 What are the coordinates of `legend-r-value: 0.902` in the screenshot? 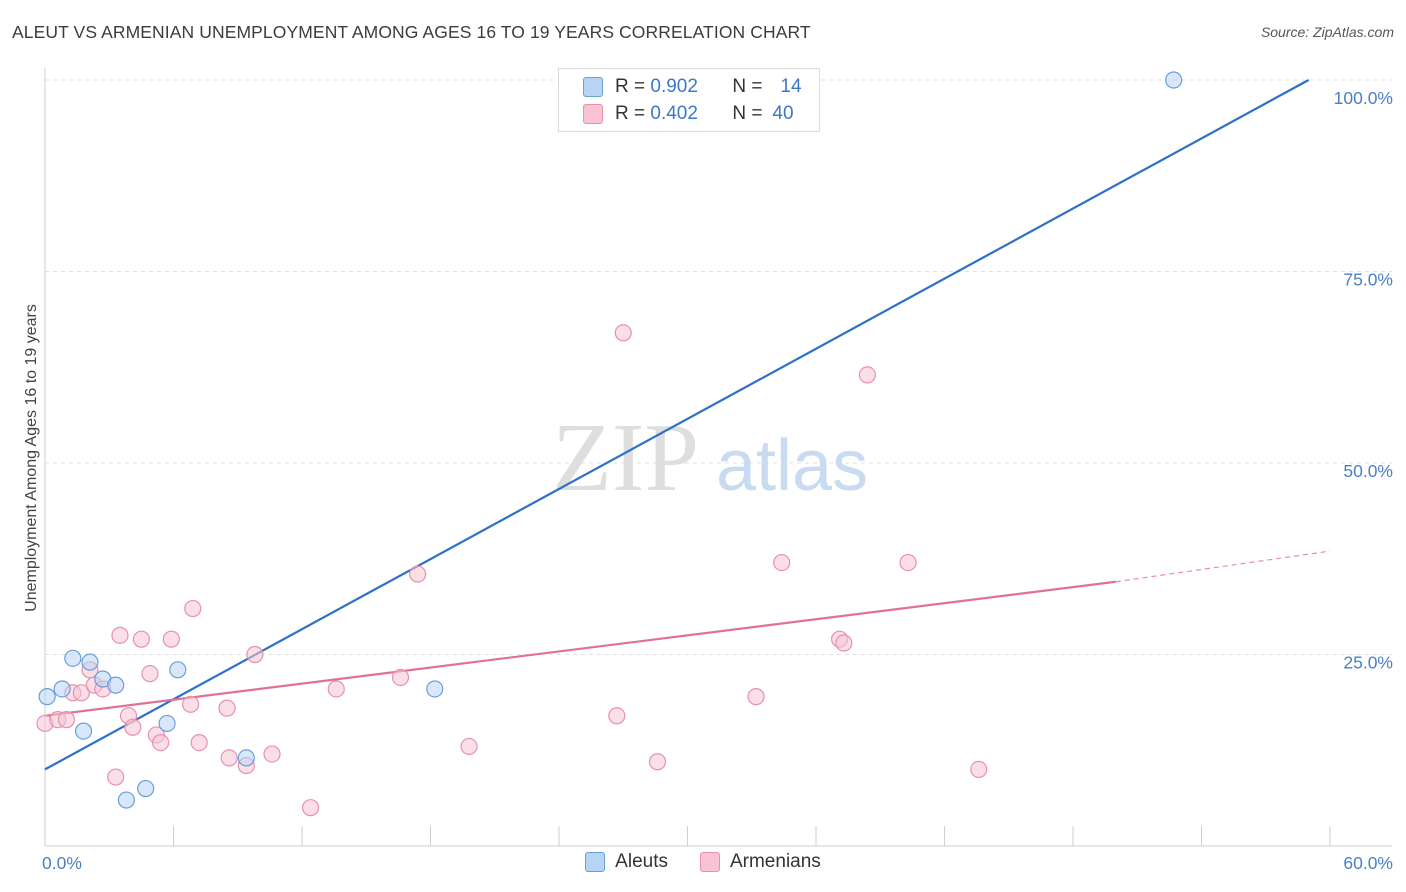 It's located at (674, 86).